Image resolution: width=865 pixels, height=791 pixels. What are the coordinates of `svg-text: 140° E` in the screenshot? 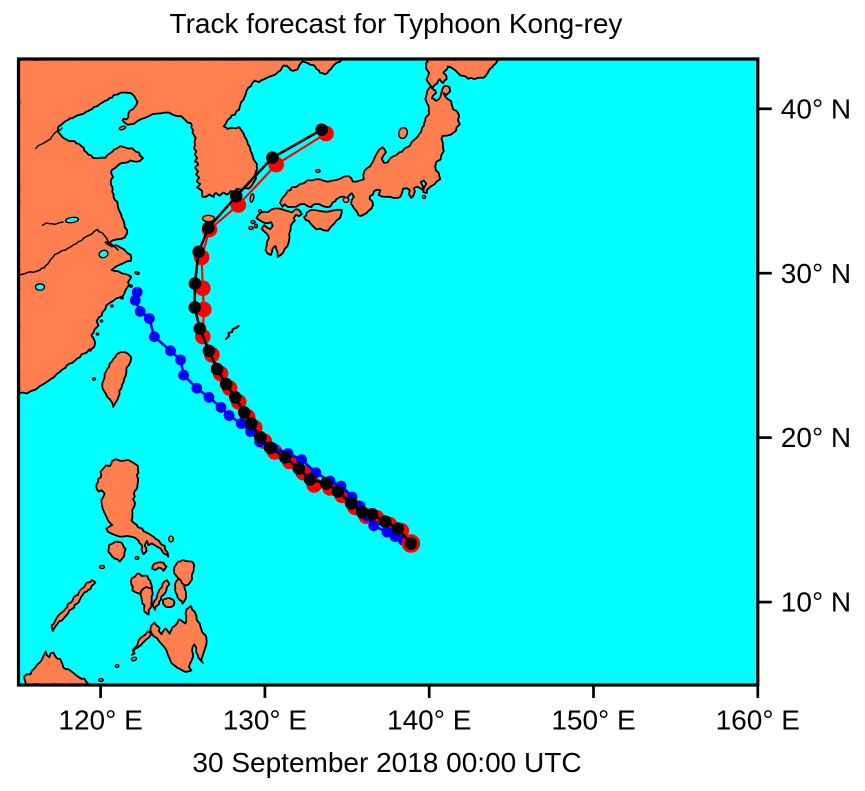 It's located at (429, 720).